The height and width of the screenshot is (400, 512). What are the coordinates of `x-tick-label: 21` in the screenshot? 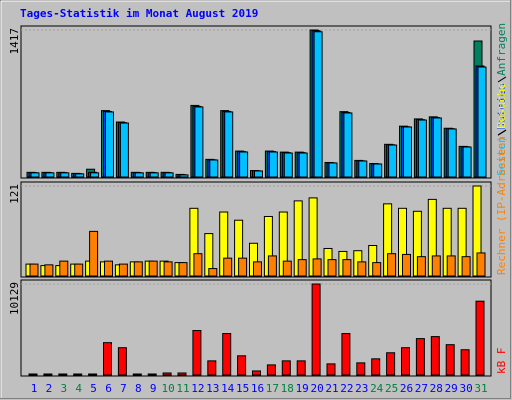 It's located at (331, 388).